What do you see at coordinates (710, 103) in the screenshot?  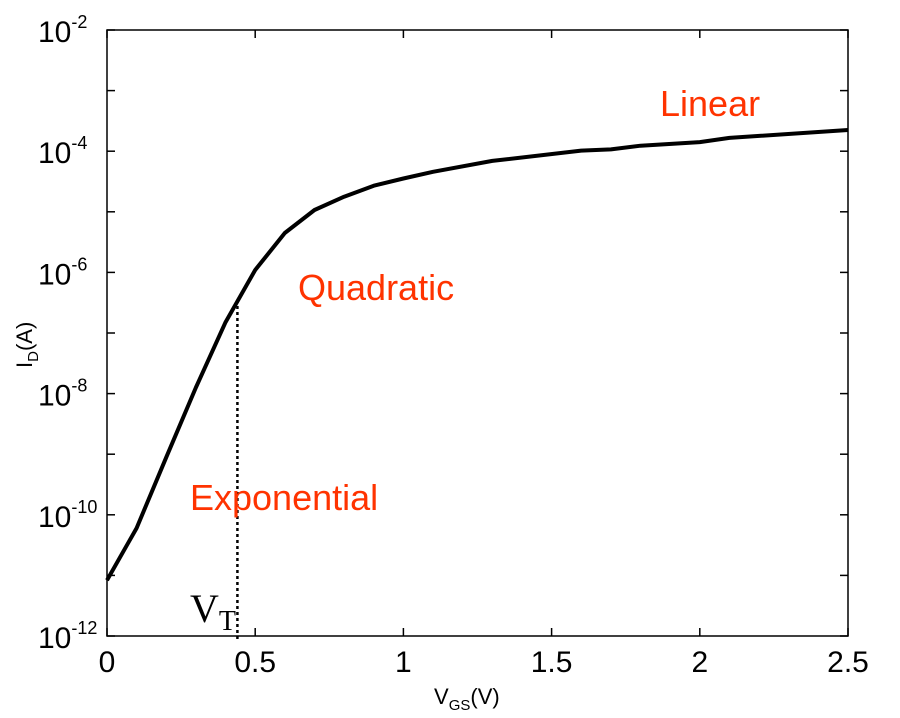 I see `annotation-linear: Linear` at bounding box center [710, 103].